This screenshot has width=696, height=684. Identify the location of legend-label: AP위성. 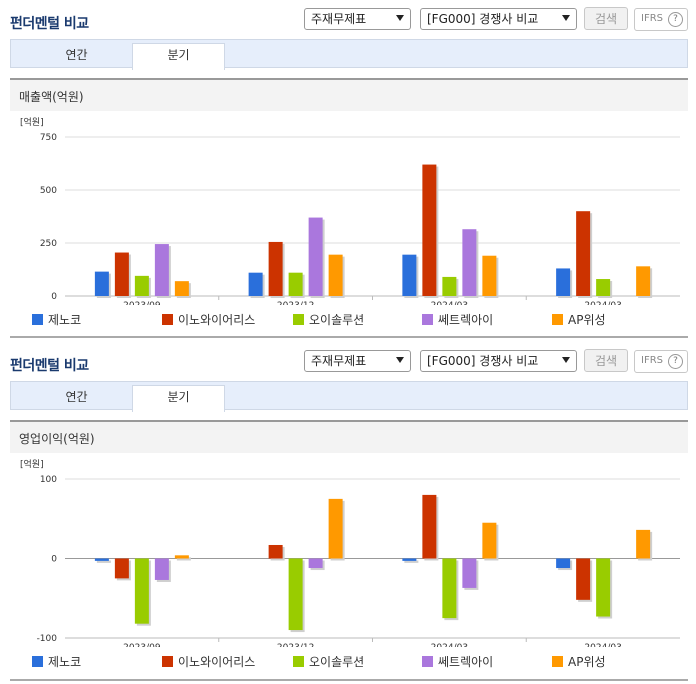
(587, 662).